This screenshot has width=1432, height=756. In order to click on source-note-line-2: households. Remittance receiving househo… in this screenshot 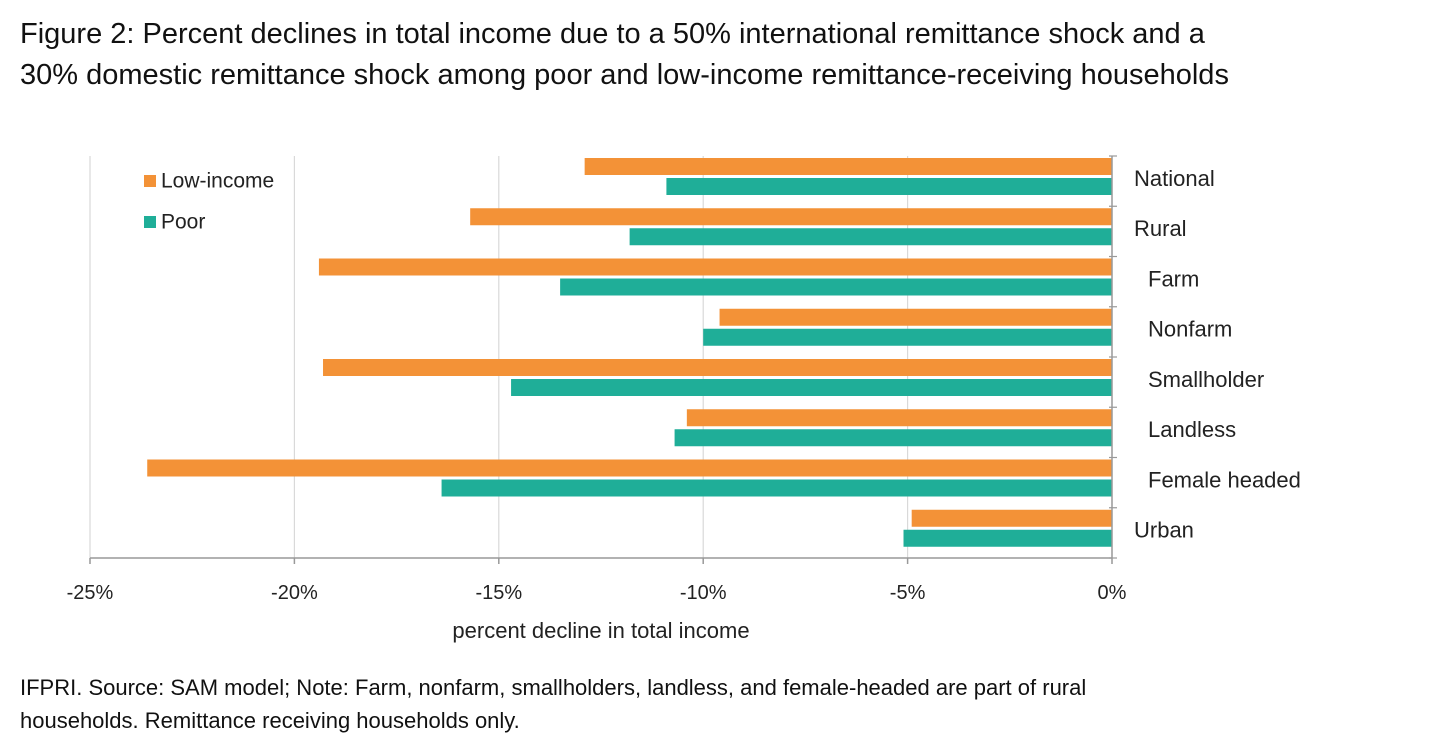, I will do `click(270, 720)`.